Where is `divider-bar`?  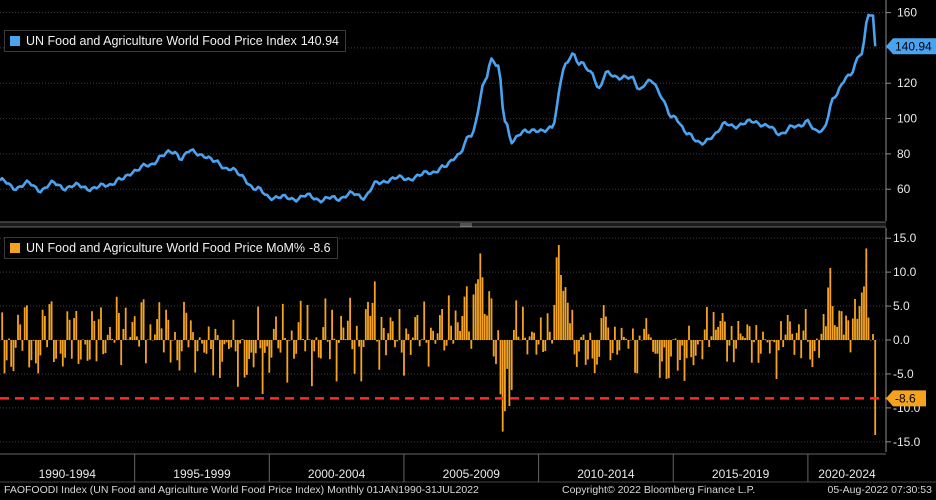 divider-bar is located at coordinates (443, 224).